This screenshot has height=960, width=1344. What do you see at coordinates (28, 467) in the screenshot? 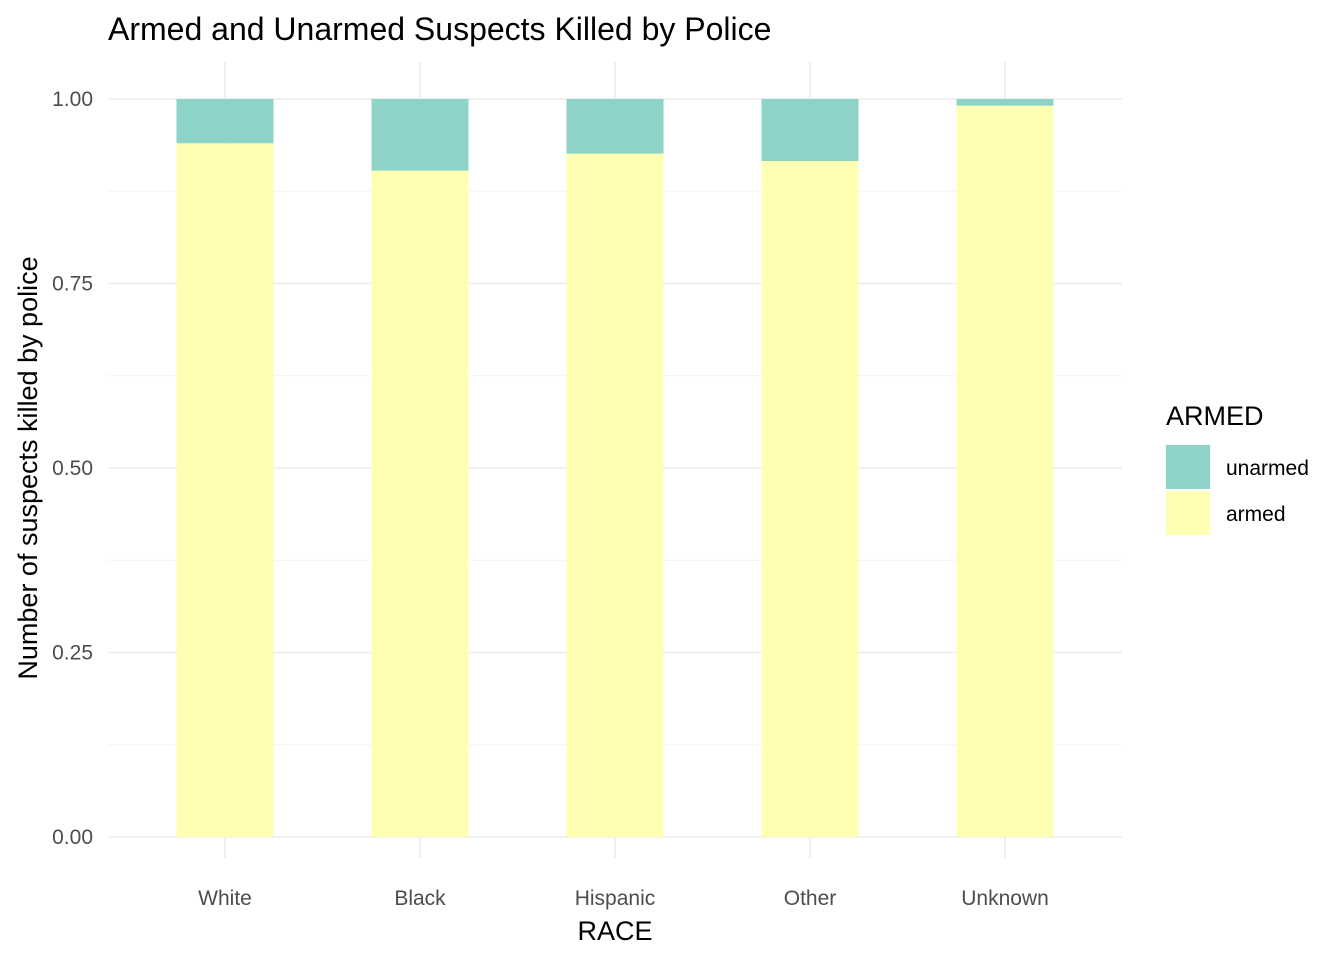
I see `y-axis-title: Number of suspects killed by police` at bounding box center [28, 467].